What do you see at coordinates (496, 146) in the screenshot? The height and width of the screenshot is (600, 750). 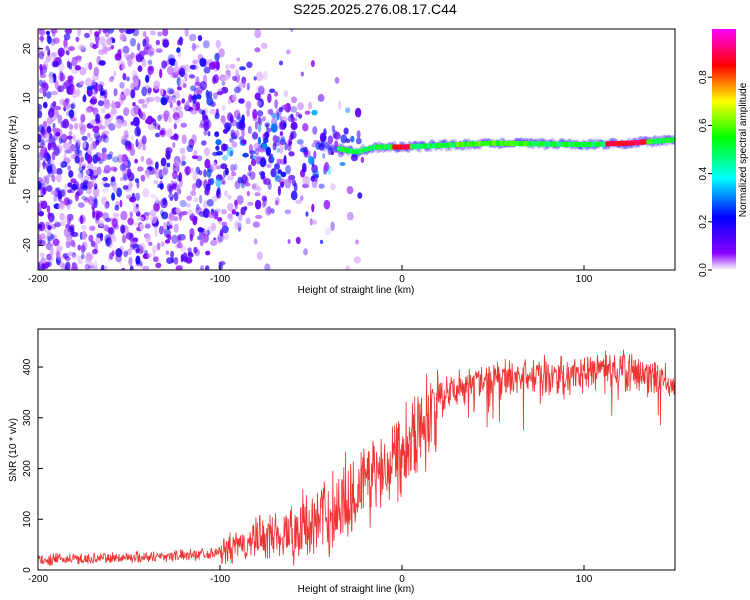 I see `spectrogram-signal-band` at bounding box center [496, 146].